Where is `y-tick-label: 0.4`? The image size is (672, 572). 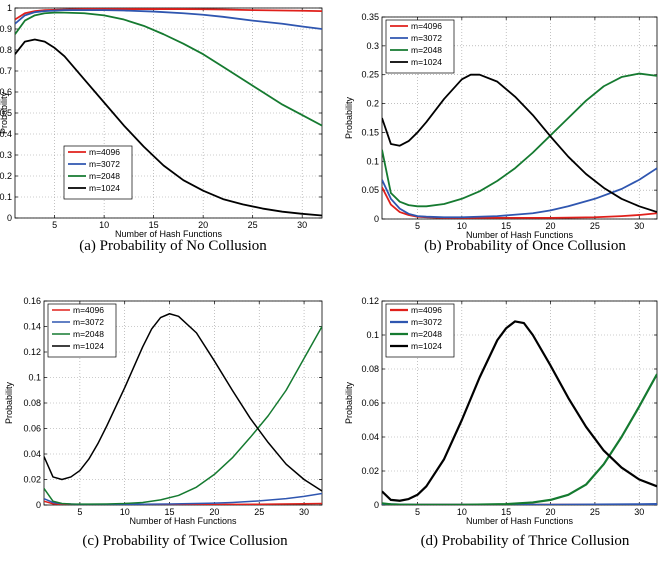 y-tick-label: 0.4 is located at coordinates (6, 134).